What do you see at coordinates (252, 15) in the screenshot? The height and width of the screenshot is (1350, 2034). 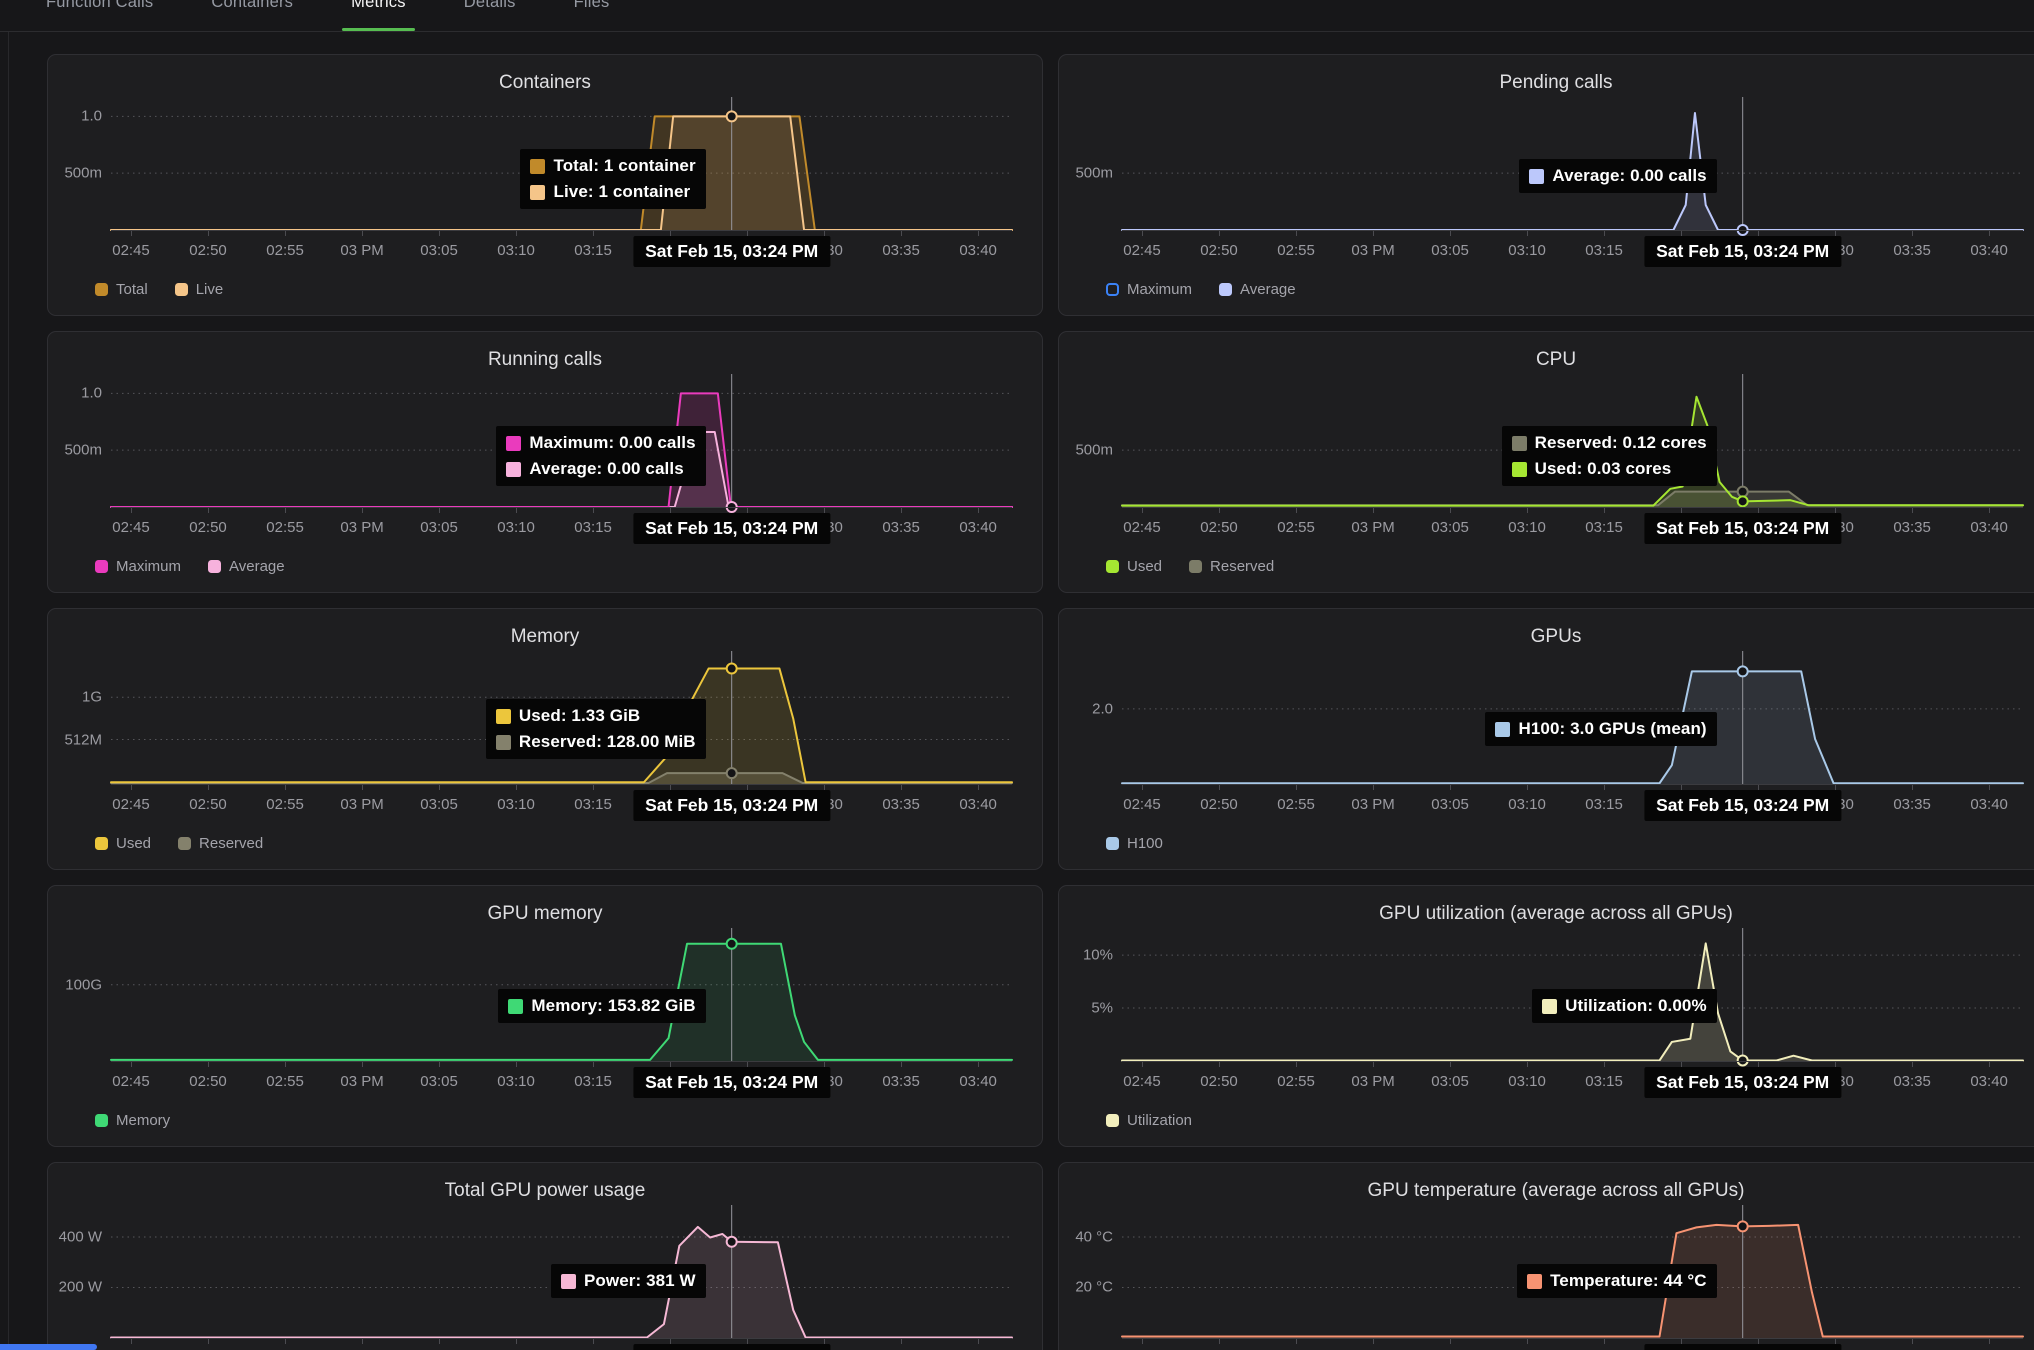 I see `tab-containers: Containers` at bounding box center [252, 15].